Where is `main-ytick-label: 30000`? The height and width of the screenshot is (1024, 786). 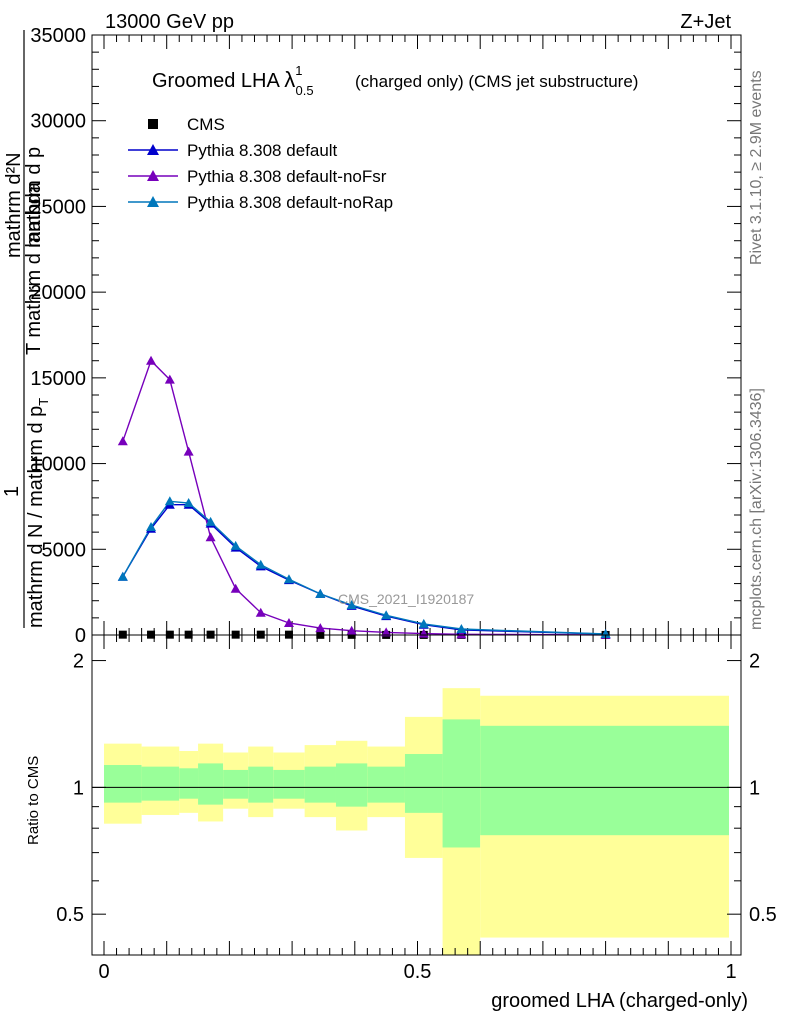
main-ytick-label: 30000 is located at coordinates (58, 122).